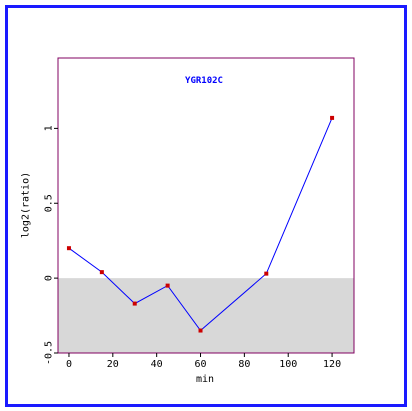 Image resolution: width=412 pixels, height=411 pixels. What do you see at coordinates (49, 203) in the screenshot?
I see `y-tick-label: 0.5` at bounding box center [49, 203].